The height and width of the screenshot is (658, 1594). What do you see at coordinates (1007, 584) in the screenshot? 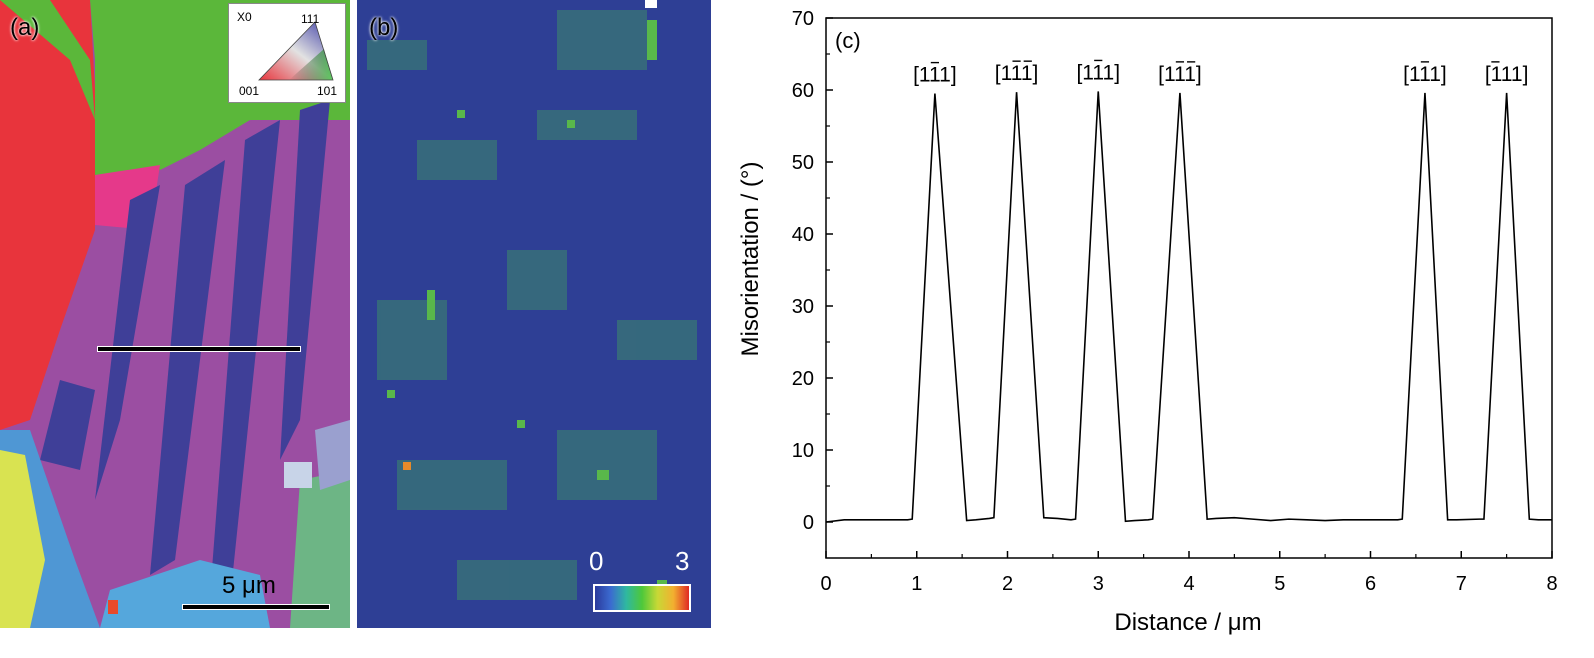
I see `x-tick-label: 2` at bounding box center [1007, 584].